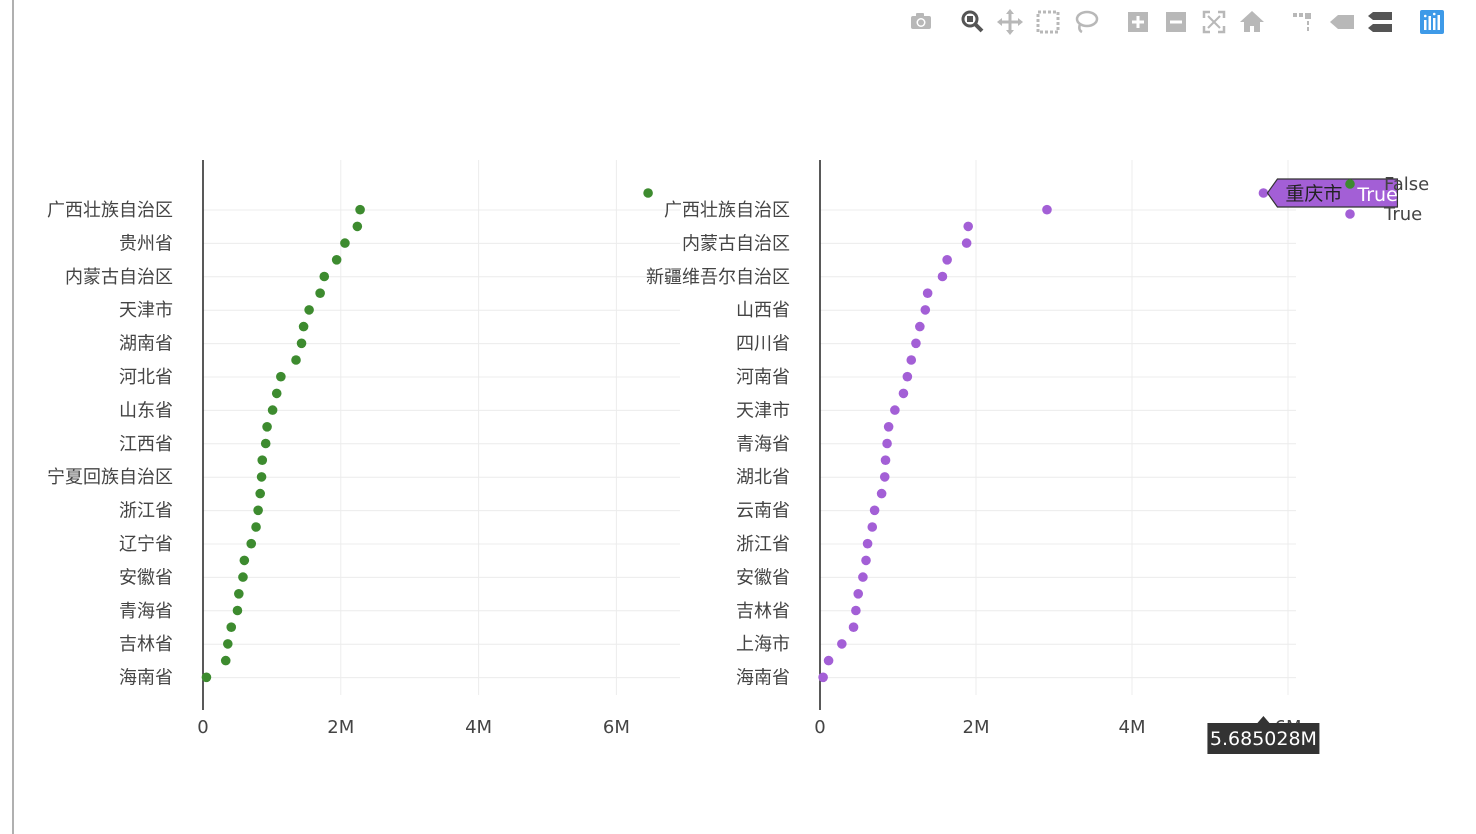 Image resolution: width=1476 pixels, height=834 pixels. I want to click on box-select-button, so click(1048, 22).